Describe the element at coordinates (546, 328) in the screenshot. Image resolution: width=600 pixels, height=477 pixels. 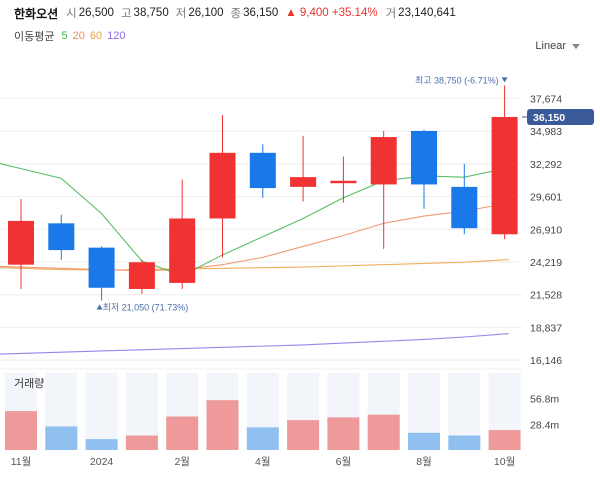
I see `y-tick-label: 18,837` at that location.